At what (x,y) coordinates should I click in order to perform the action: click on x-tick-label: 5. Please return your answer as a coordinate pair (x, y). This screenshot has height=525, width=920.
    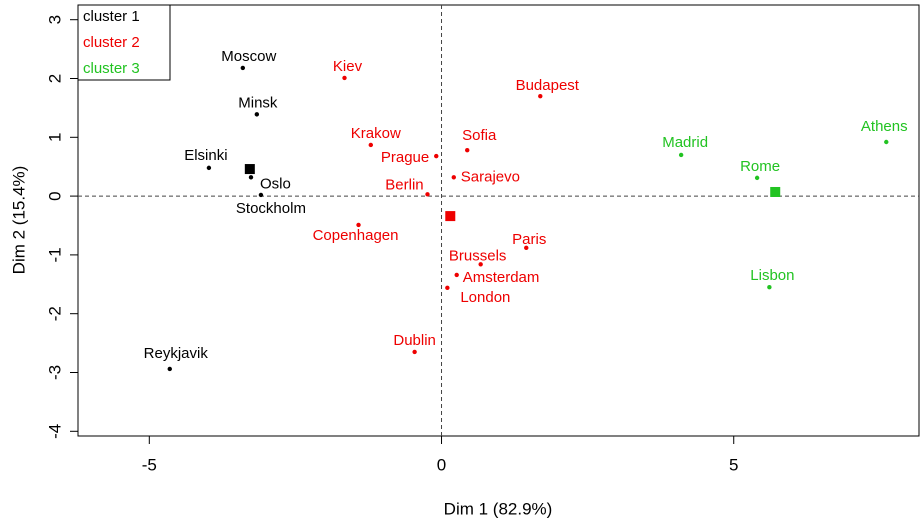
    Looking at the image, I should click on (733, 464).